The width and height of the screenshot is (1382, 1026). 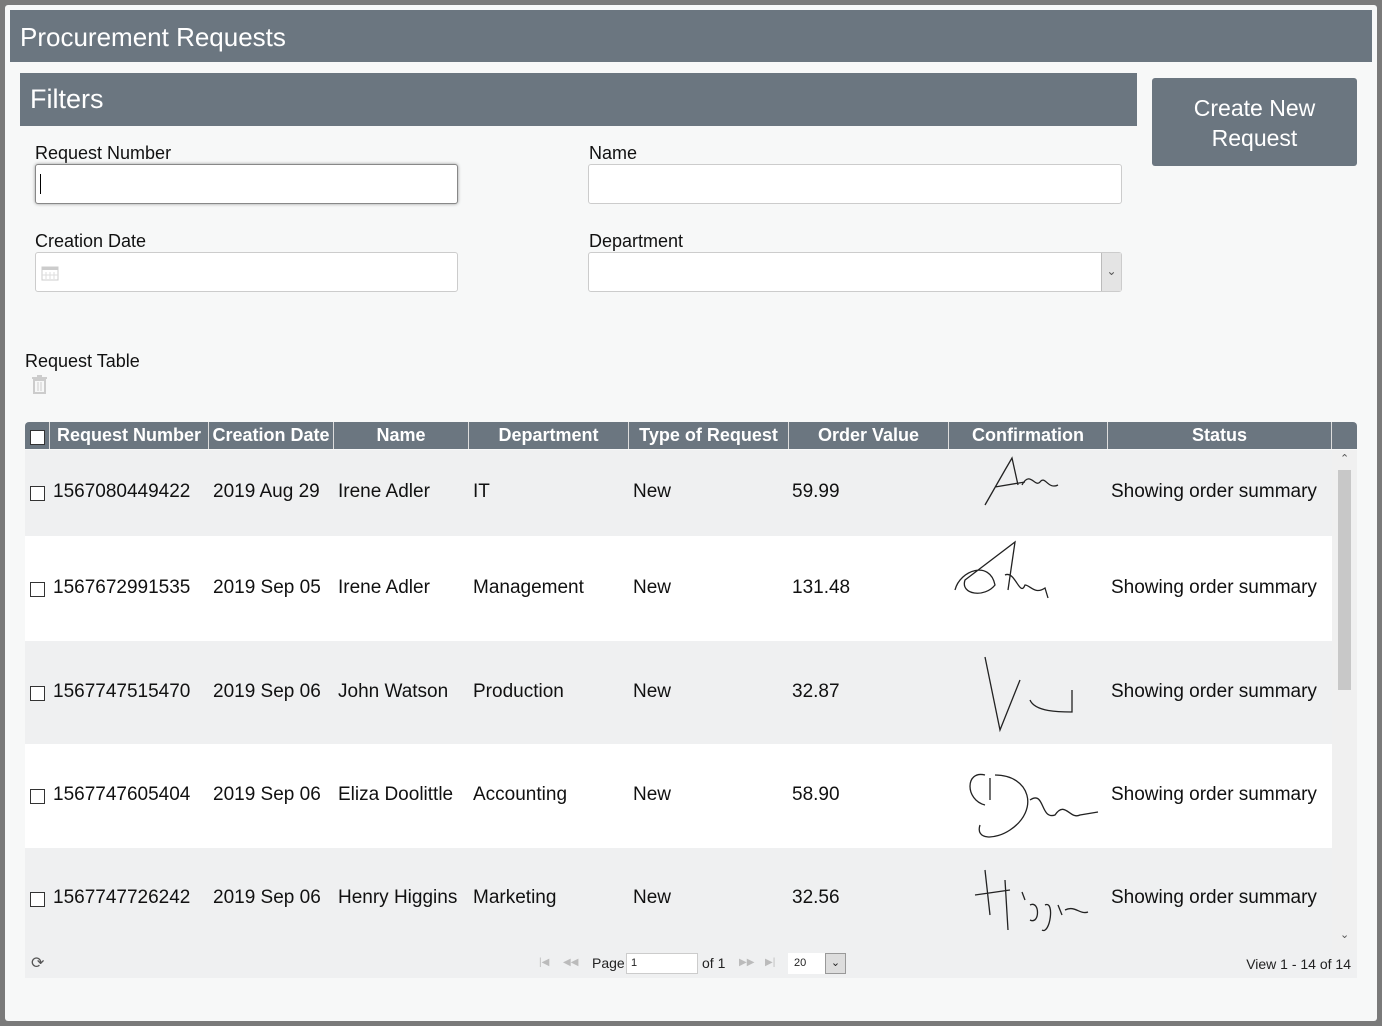 I want to click on order-value-cell: 131.48, so click(x=821, y=587).